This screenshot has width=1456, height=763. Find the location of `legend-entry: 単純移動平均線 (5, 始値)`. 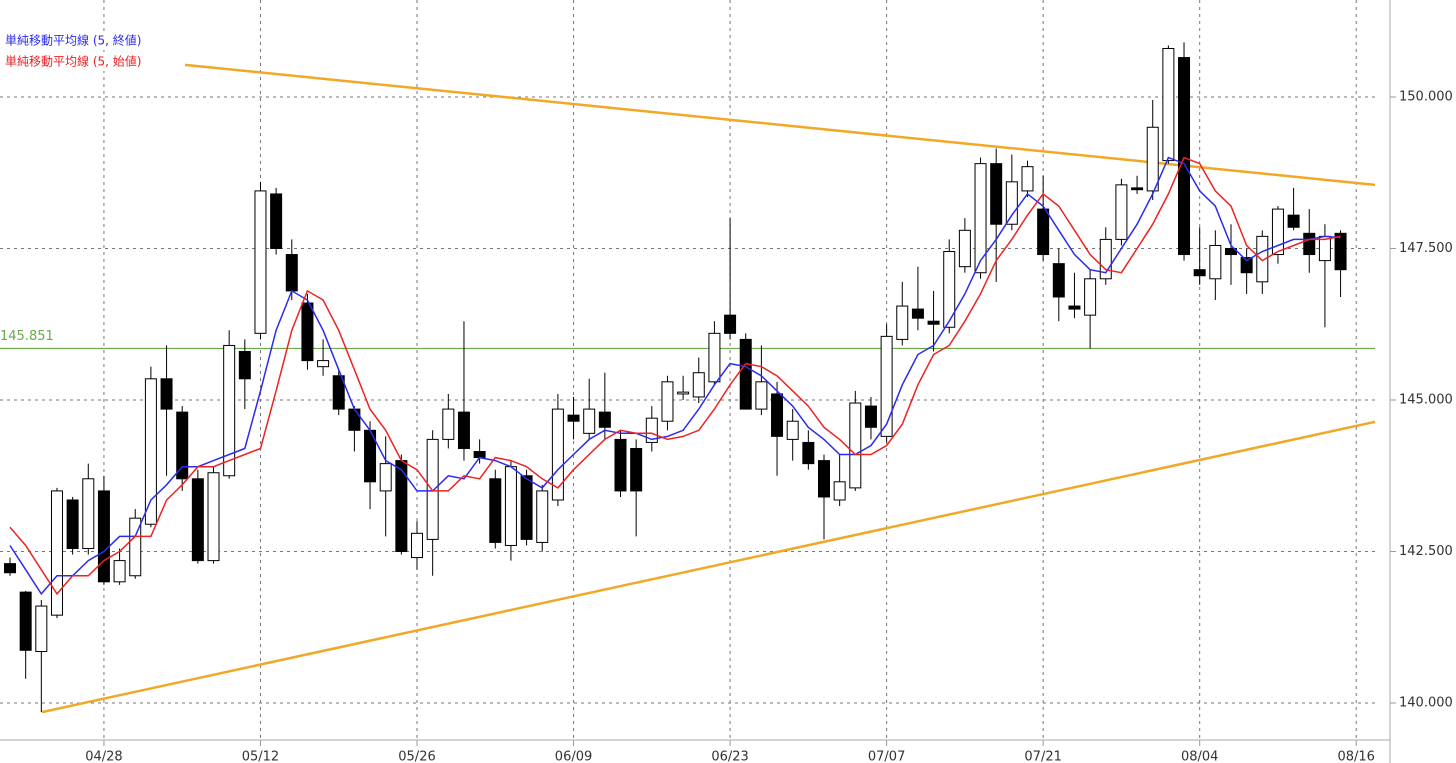

legend-entry: 単純移動平均線 (5, 始値) is located at coordinates (73, 61).